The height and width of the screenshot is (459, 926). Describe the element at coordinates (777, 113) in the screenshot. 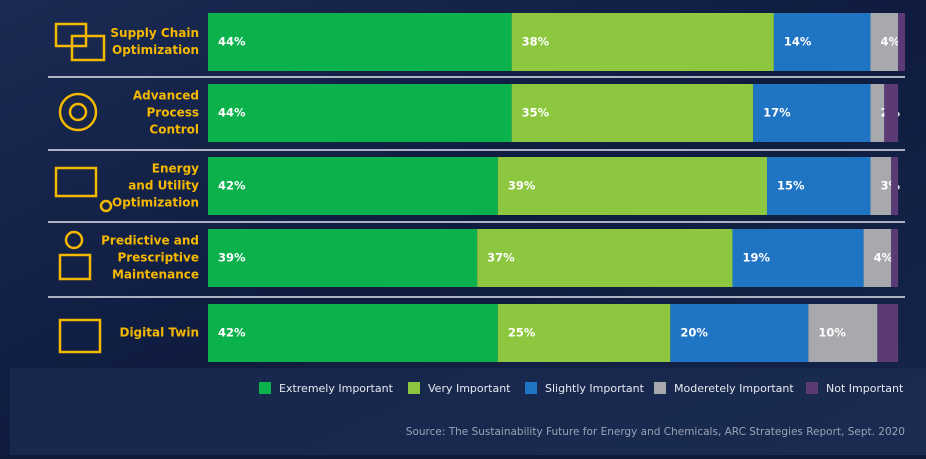

I see `value-label: 17%` at that location.